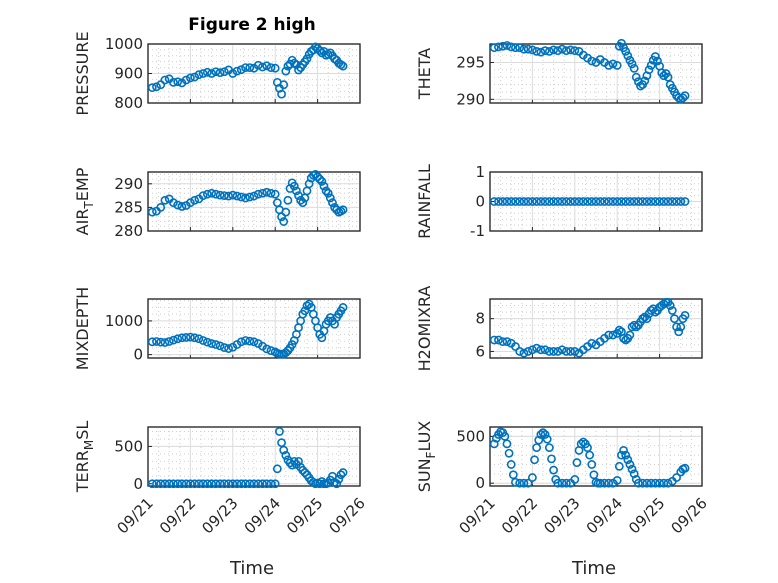  Describe the element at coordinates (596, 73) in the screenshot. I see `axes-frame` at that location.